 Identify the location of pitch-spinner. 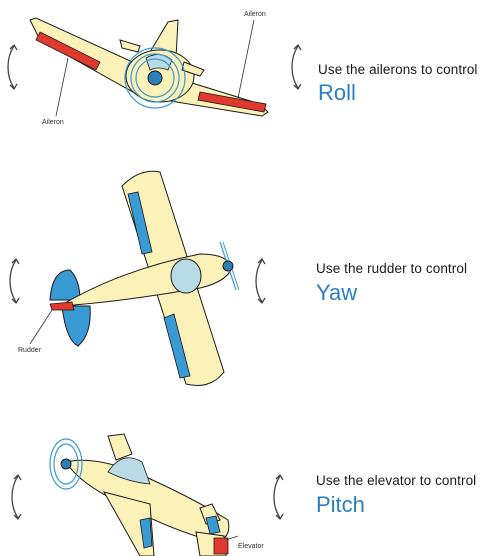
(66, 464).